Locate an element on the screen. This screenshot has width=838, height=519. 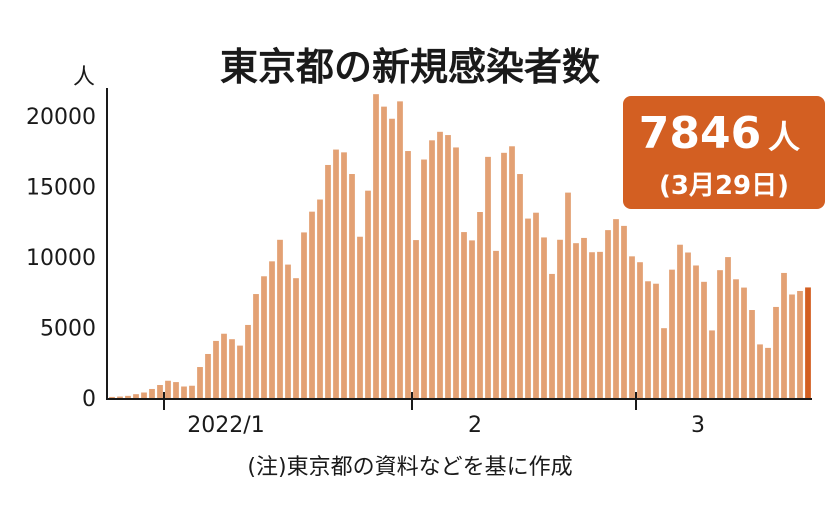
y-axis: 0 5000 10000 15000 20000 is located at coordinates (61, 258).